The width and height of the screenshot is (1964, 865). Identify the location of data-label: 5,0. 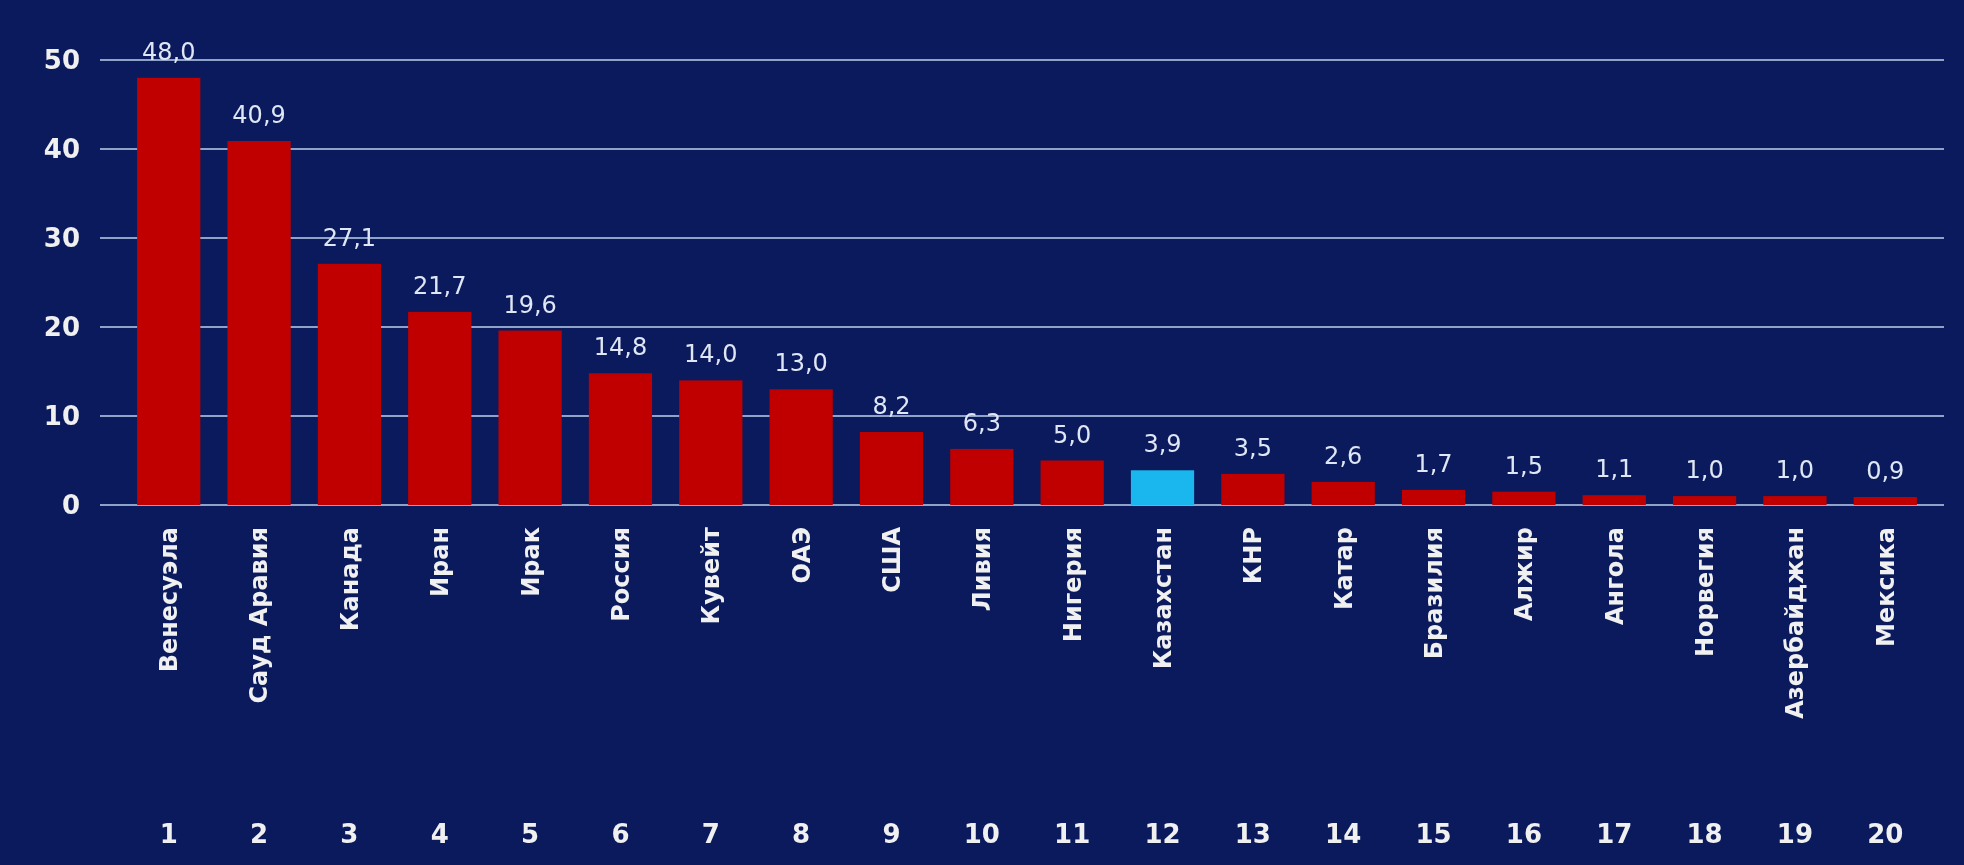
(1072, 434).